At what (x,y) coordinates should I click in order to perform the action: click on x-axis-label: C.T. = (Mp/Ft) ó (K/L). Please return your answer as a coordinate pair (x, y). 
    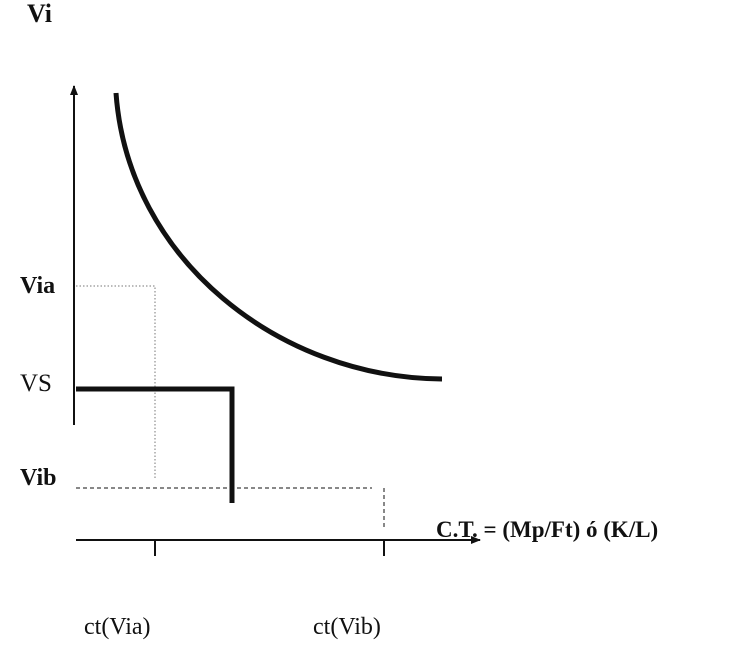
    Looking at the image, I should click on (547, 529).